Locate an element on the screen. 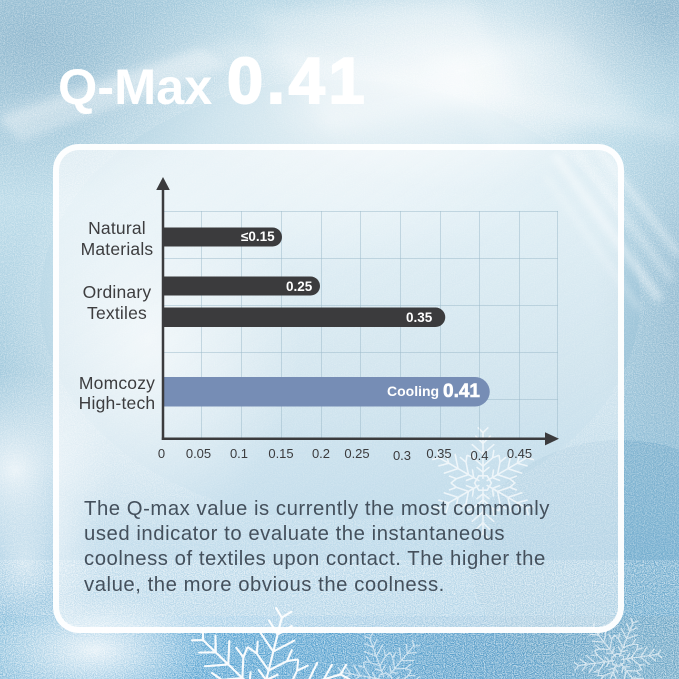  svg-text: 0.41 is located at coordinates (297, 80).